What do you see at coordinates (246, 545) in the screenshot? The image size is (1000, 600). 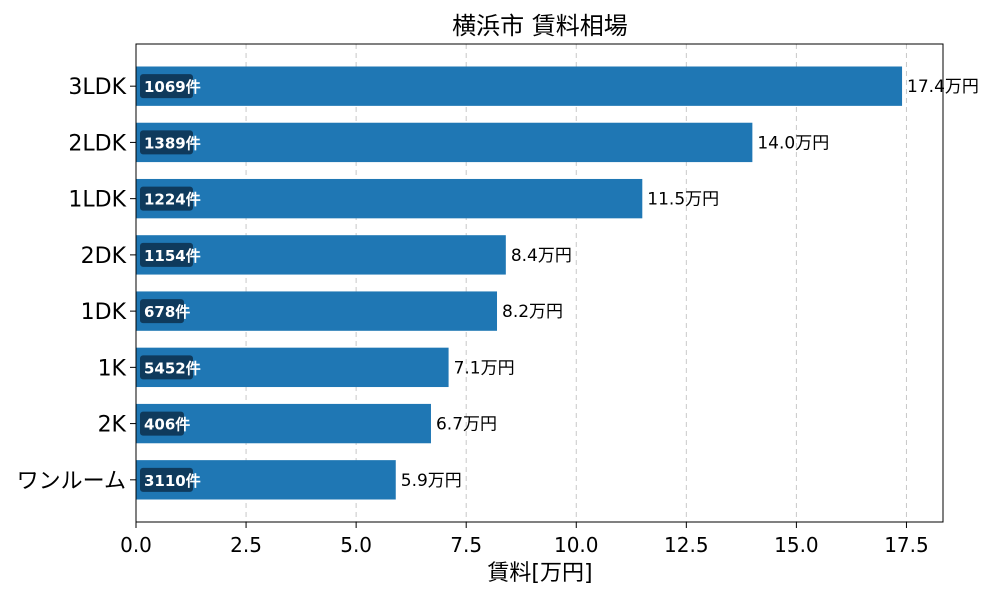 I see `x-tick-label: 2.5` at bounding box center [246, 545].